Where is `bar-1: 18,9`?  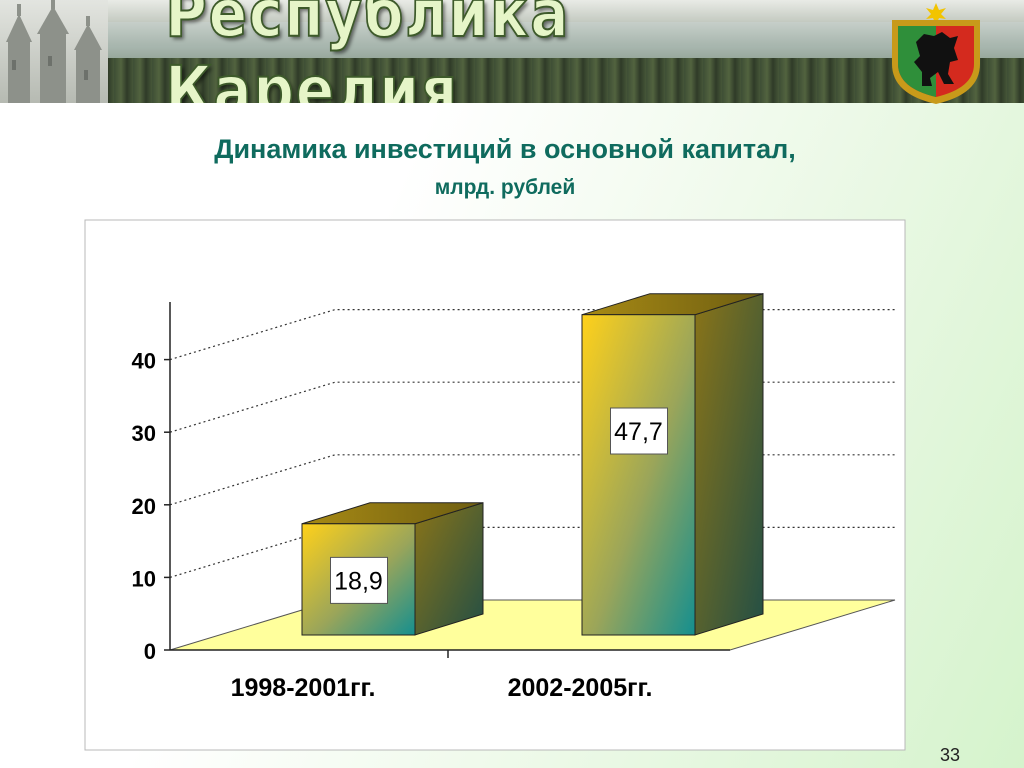
bar-1: 18,9 is located at coordinates (392, 569).